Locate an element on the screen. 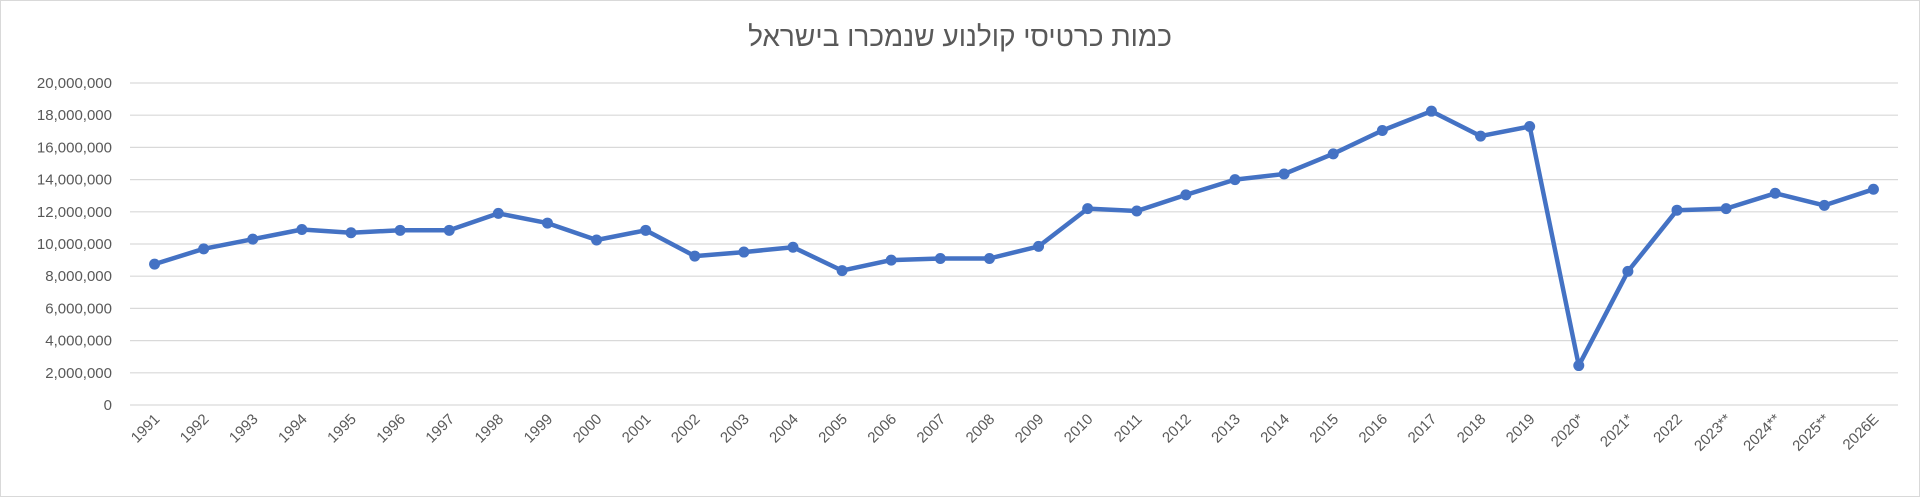 This screenshot has width=1920, height=497. x-tick-label: 2000 is located at coordinates (588, 429).